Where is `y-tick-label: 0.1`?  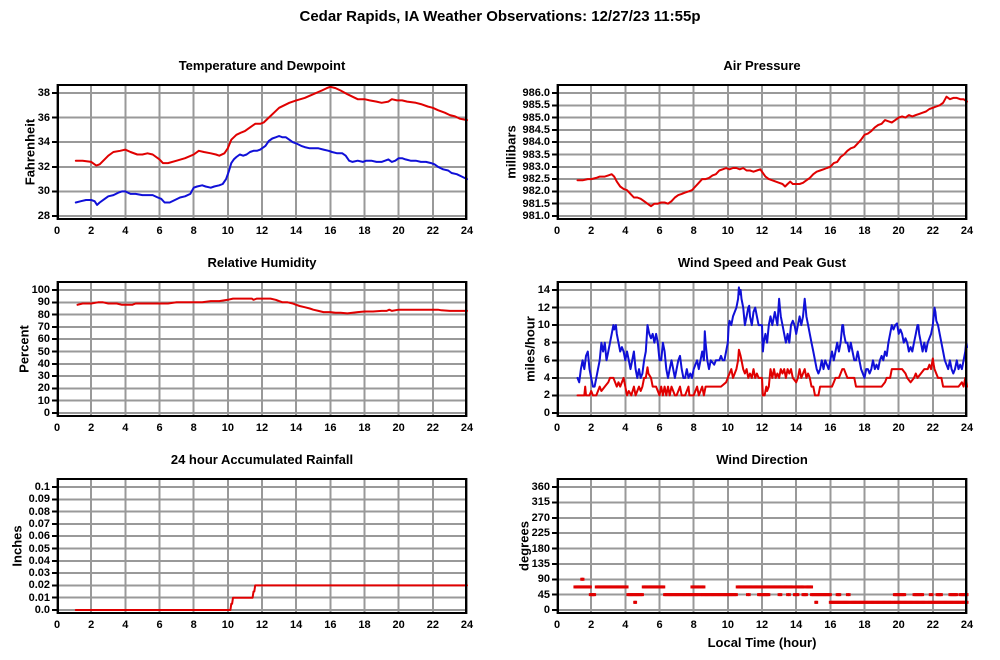 y-tick-label: 0.1 is located at coordinates (42, 487).